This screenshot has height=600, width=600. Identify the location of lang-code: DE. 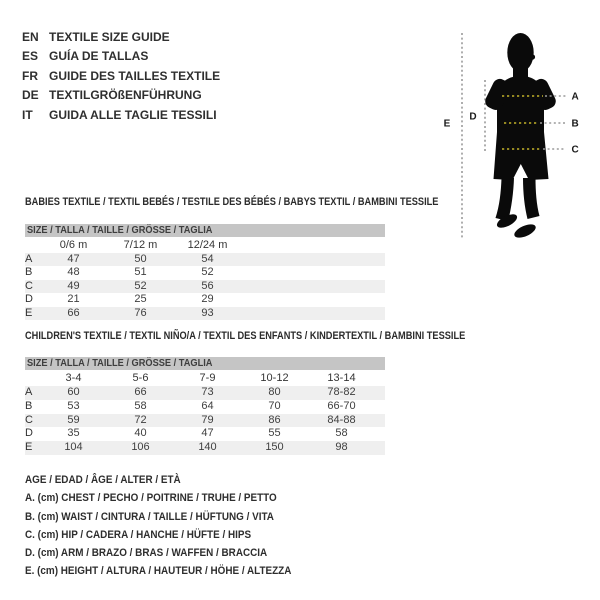
(30, 95).